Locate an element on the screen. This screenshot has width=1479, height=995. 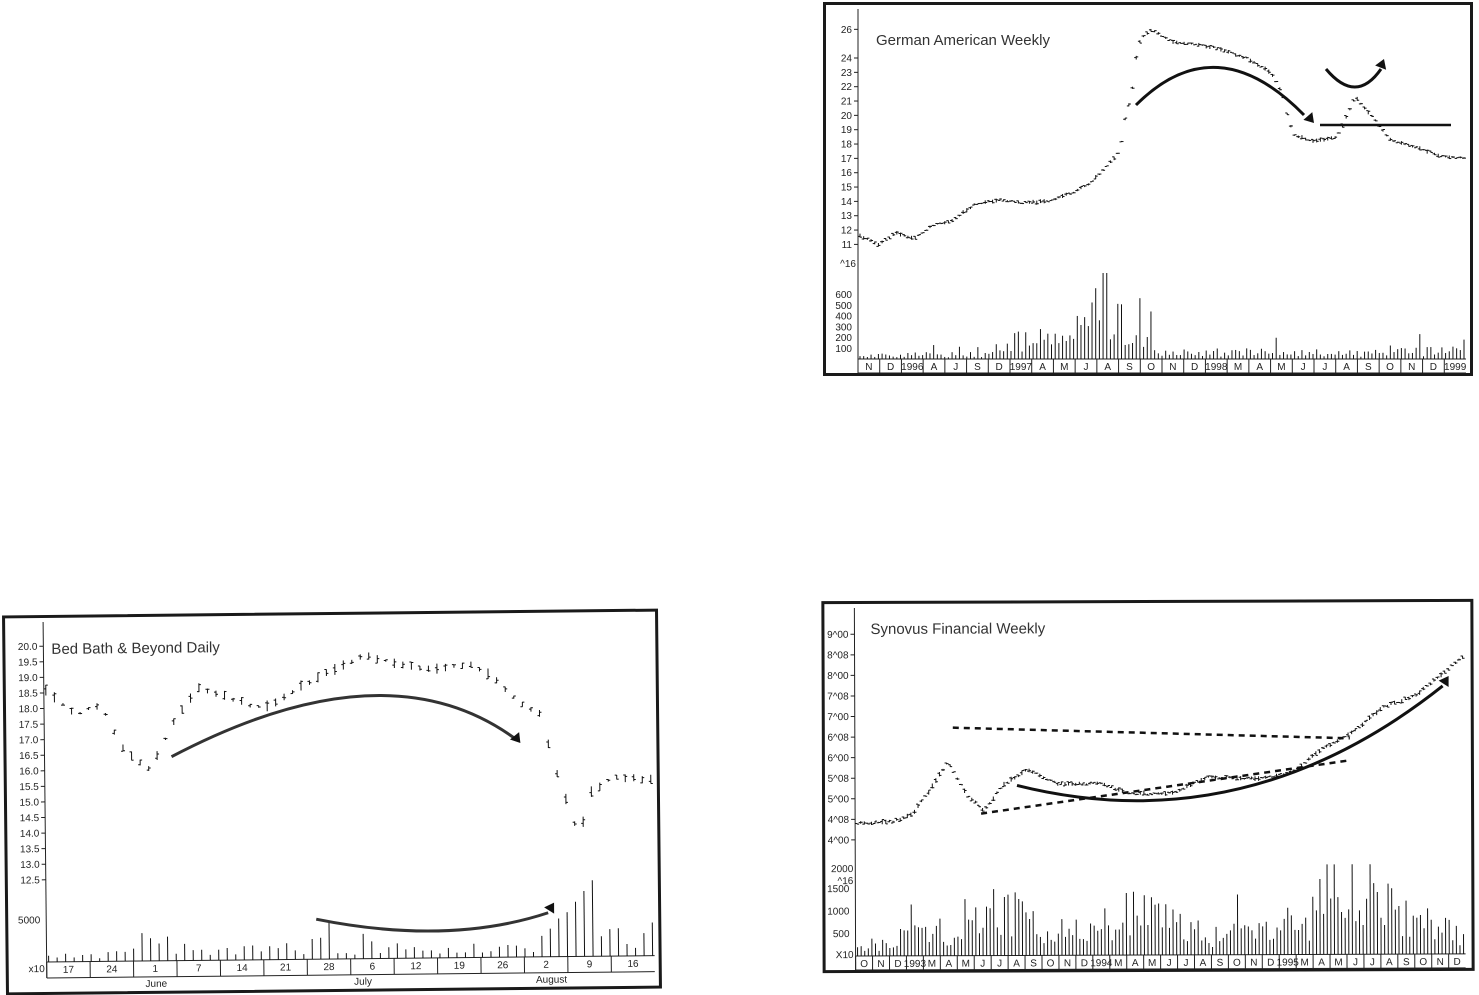
annotation-cup-arrow is located at coordinates (1353, 78).